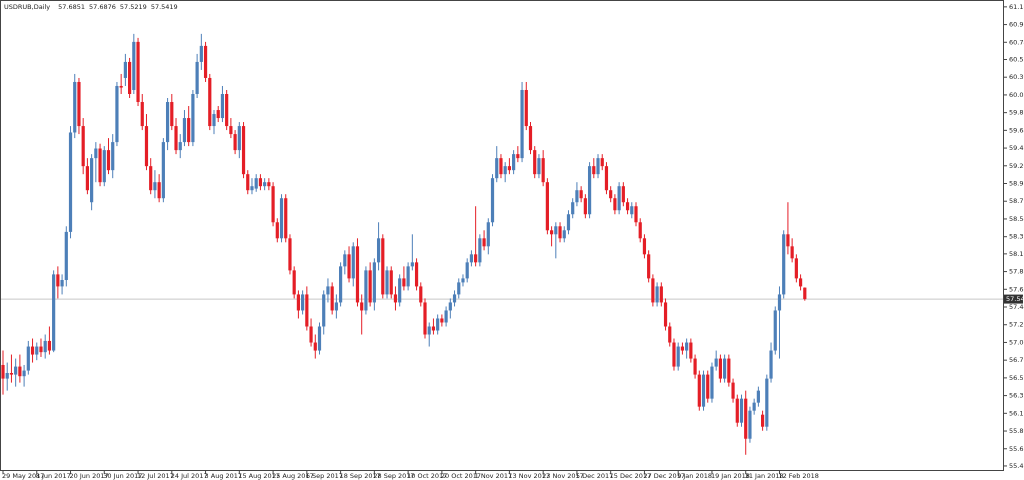 Image resolution: width=1024 pixels, height=480 pixels. I want to click on y-tick-label: 55.4605, so click(1016, 466).